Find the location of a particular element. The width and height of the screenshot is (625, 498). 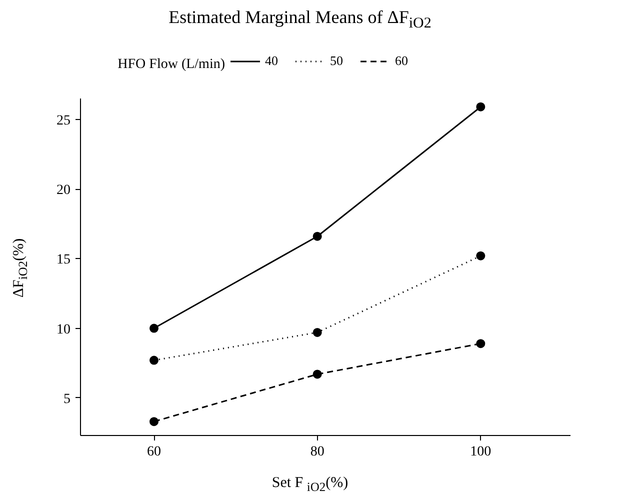

x-tick-label: 60 is located at coordinates (154, 452).